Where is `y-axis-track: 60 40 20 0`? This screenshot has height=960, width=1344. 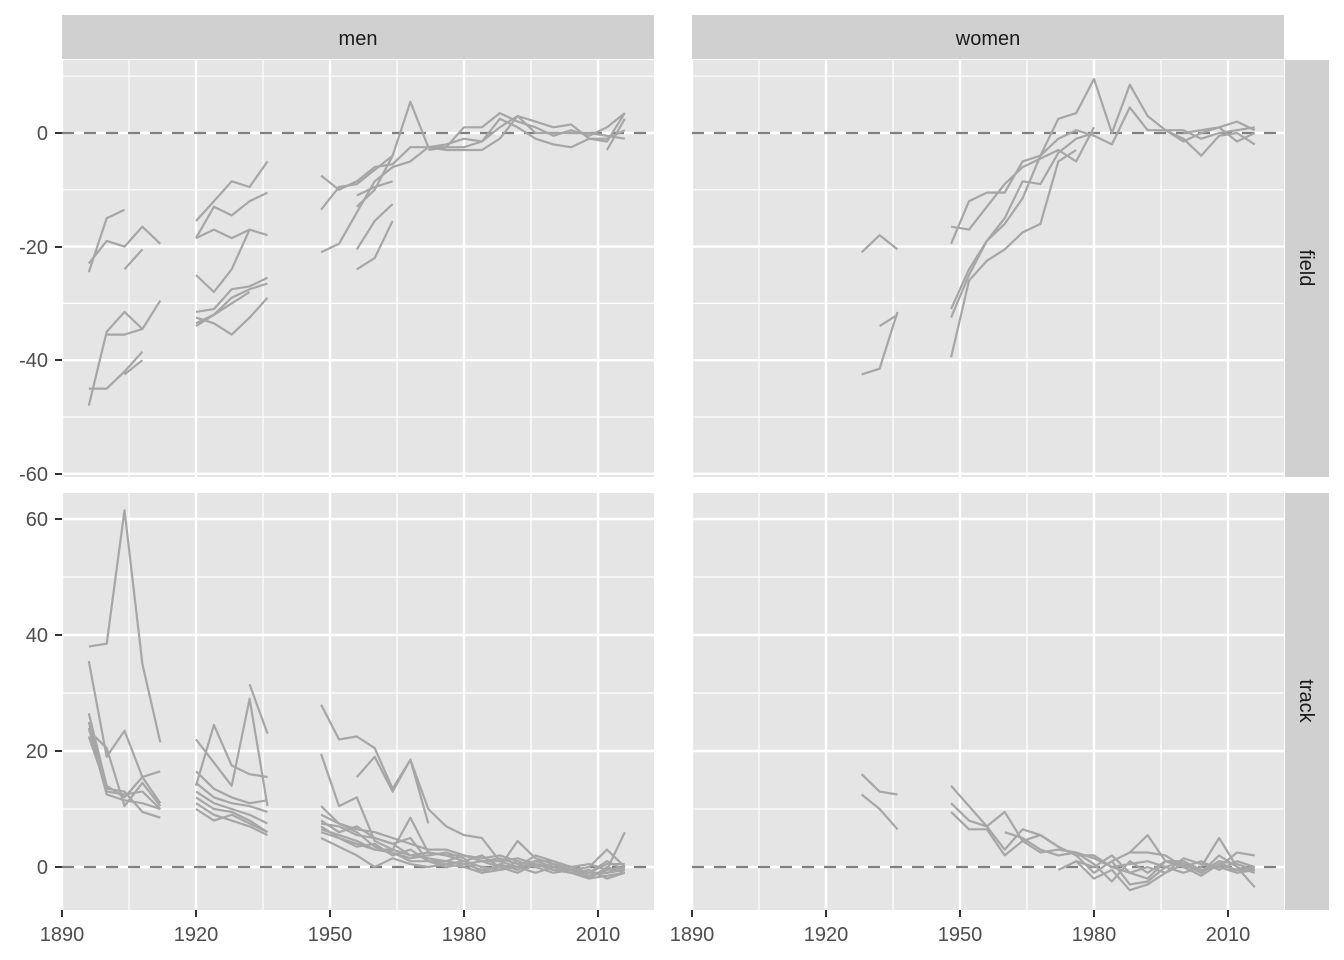 y-axis-track: 60 40 20 0 is located at coordinates (44, 694).